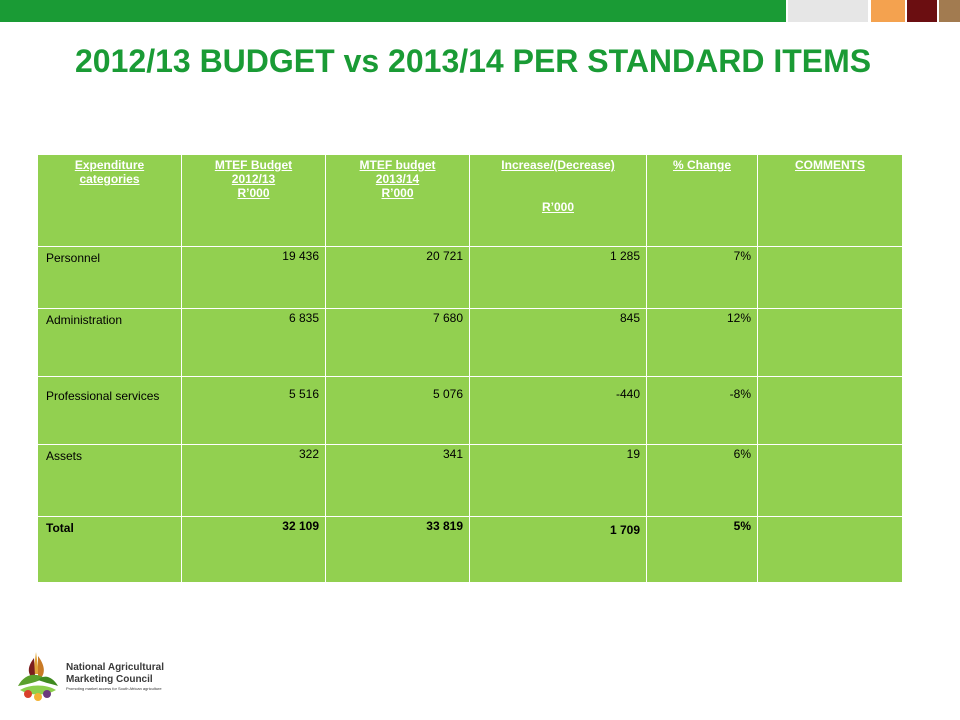  I want to click on header-percent-change: % Change, so click(702, 200).